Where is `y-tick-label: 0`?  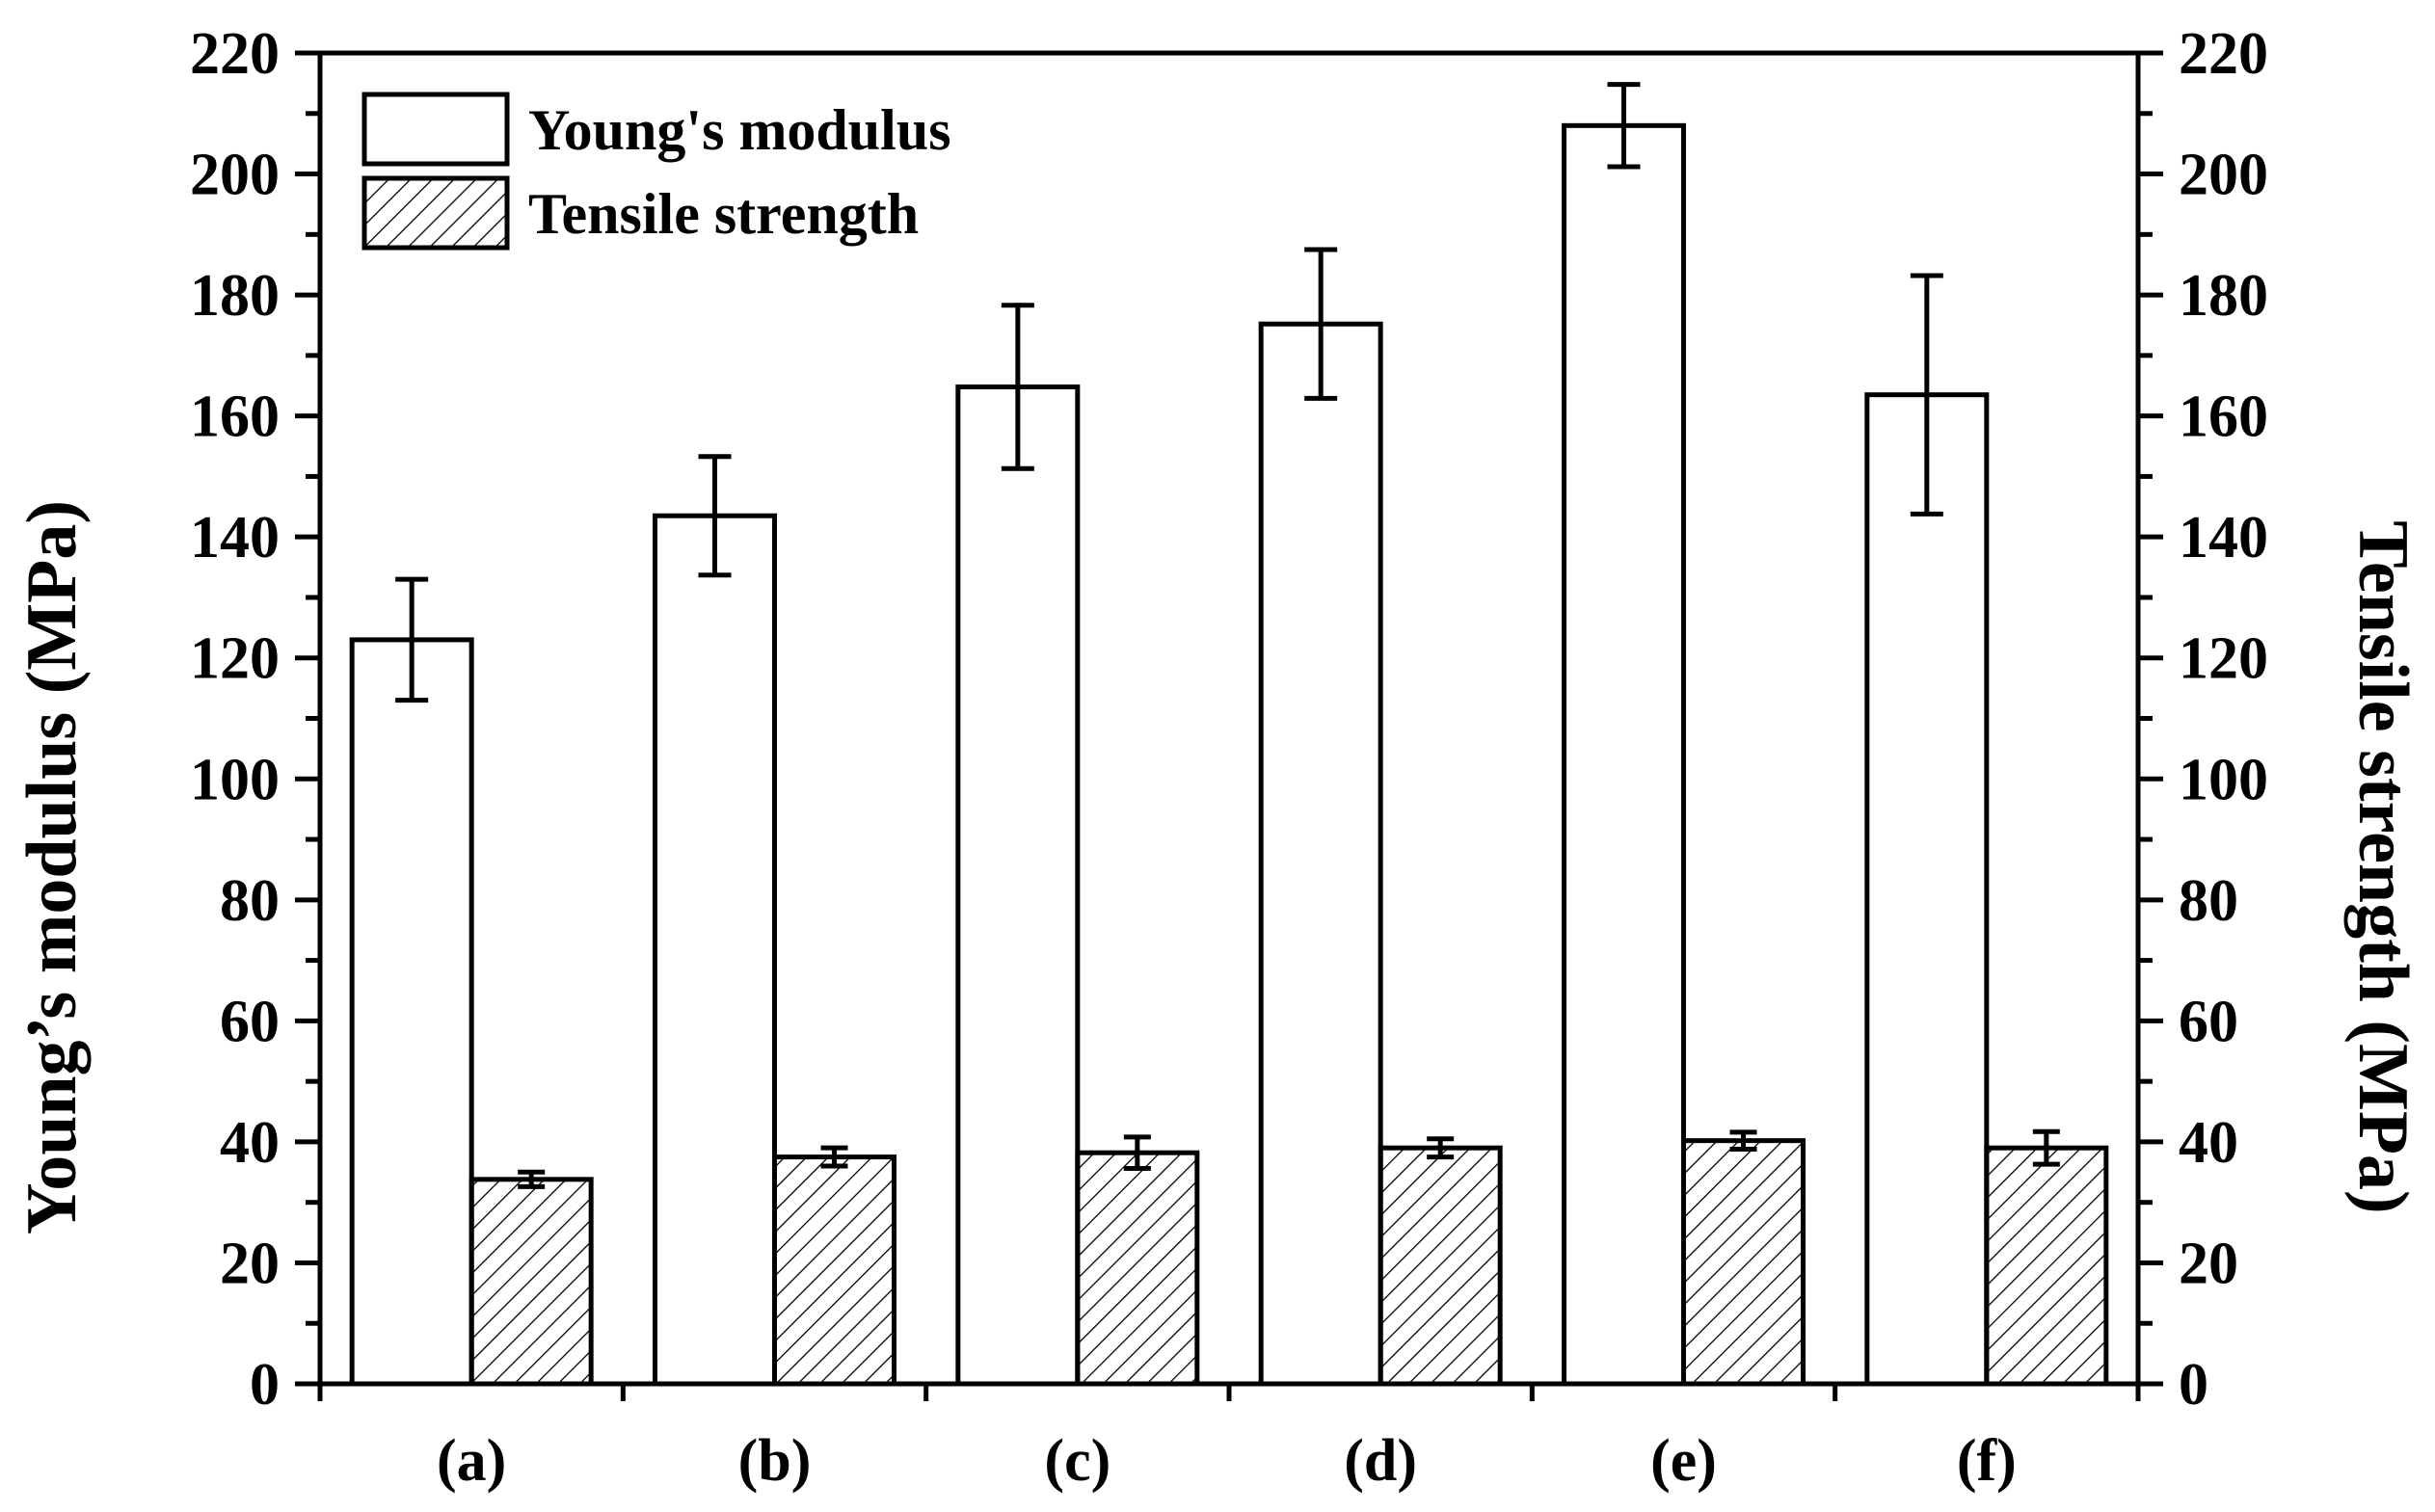
y-tick-label: 0 is located at coordinates (265, 1385).